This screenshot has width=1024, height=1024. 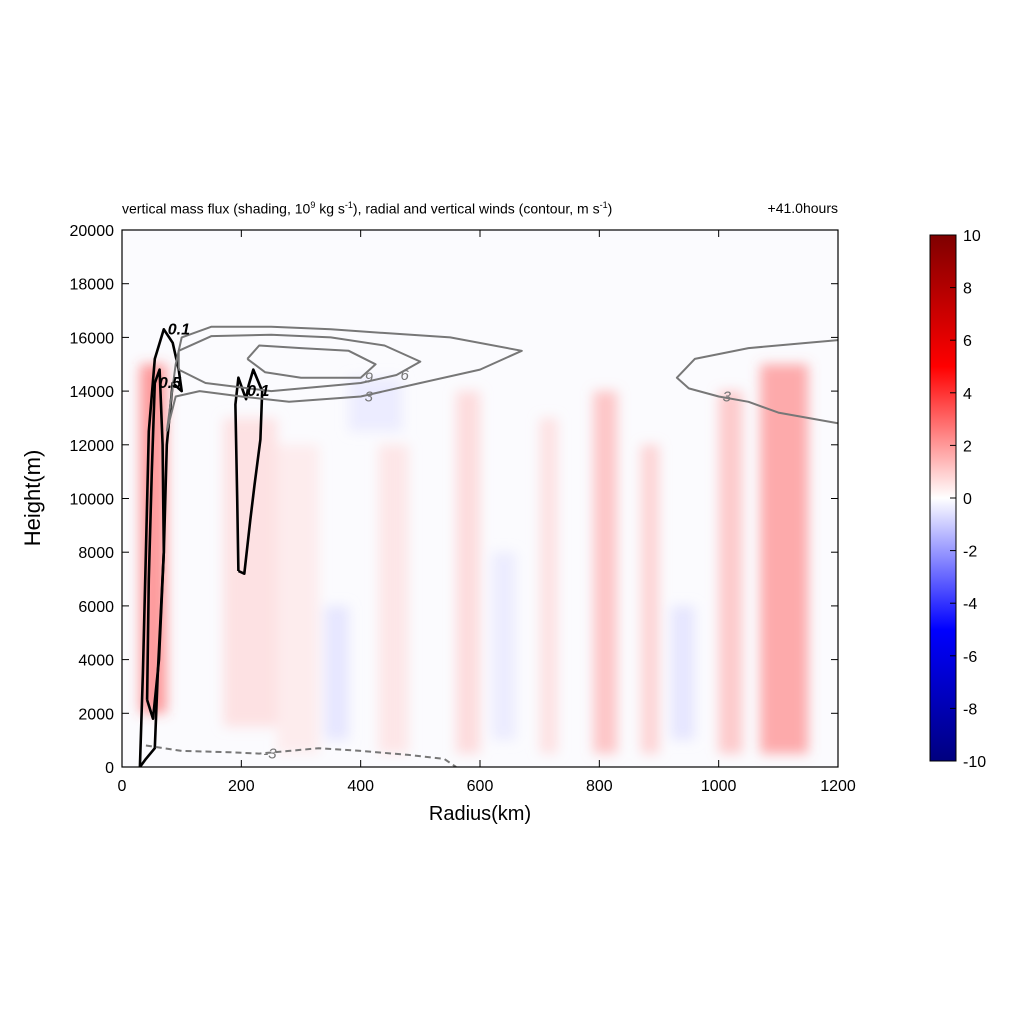 I want to click on y-tick-label: 8000, so click(x=96, y=553).